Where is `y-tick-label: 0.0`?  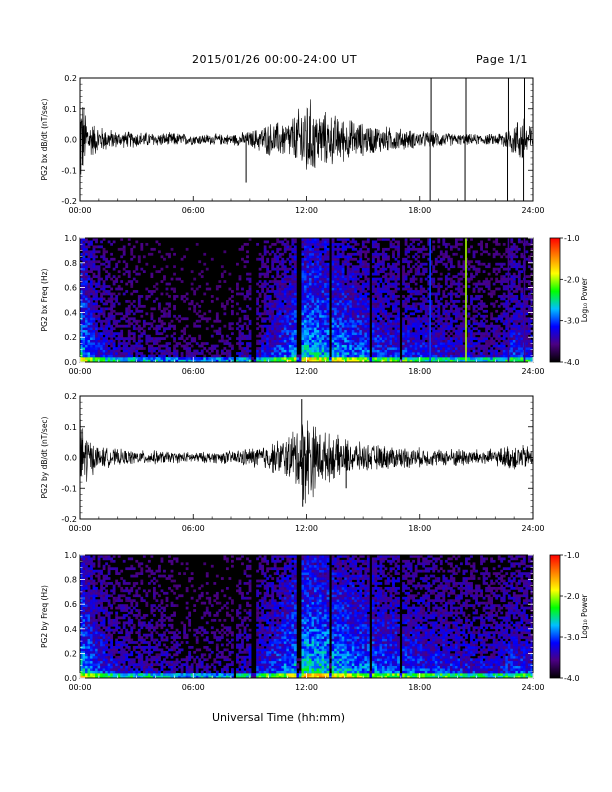
y-tick-label: 0.0 is located at coordinates (70, 140).